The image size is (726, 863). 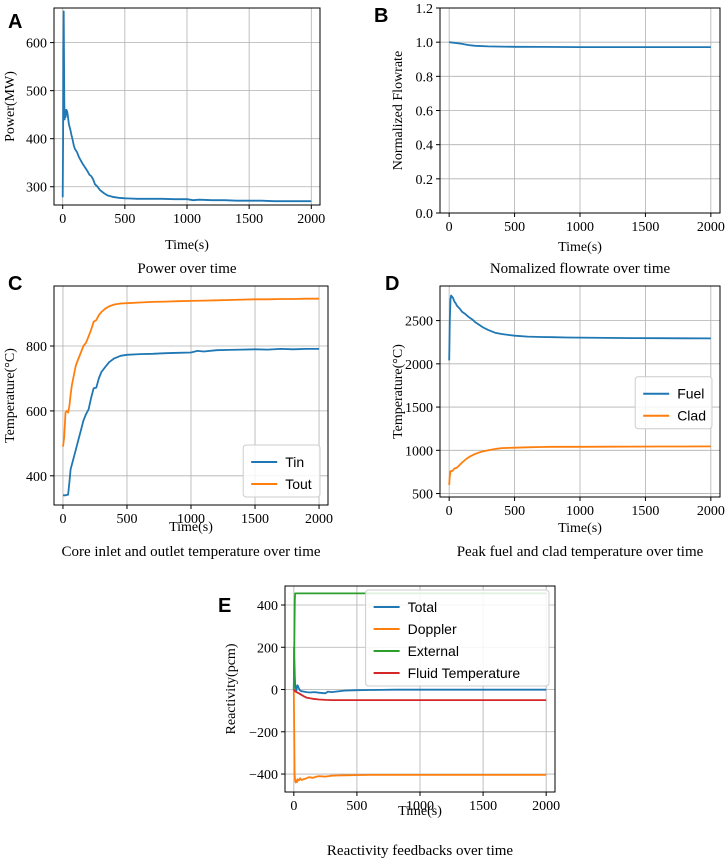 What do you see at coordinates (36, 188) in the screenshot?
I see `y-tick-label: 300` at bounding box center [36, 188].